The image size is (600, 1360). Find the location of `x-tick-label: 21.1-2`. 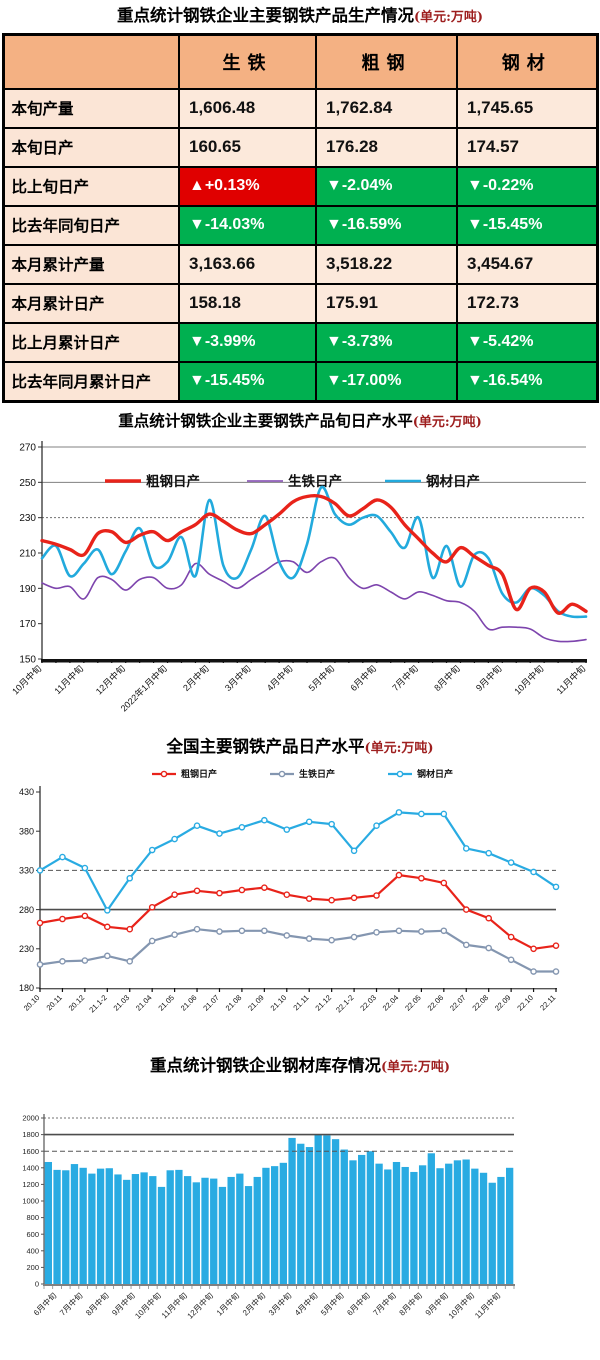

x-tick-label: 21.1-2 is located at coordinates (97, 1003).